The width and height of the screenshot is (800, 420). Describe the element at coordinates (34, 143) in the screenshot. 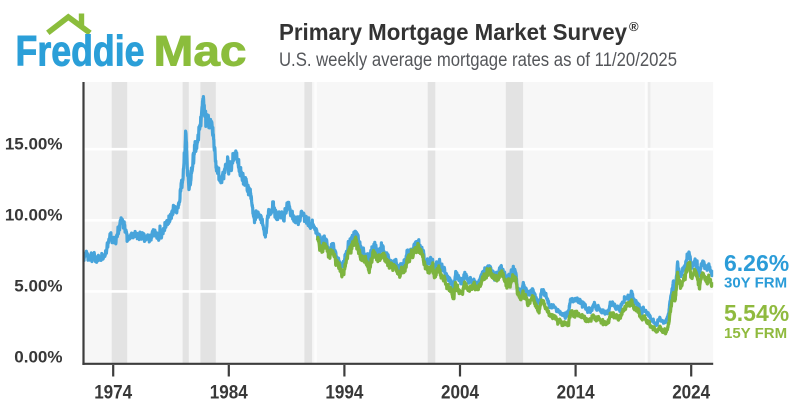

I see `svg-text: 15.00%` at that location.